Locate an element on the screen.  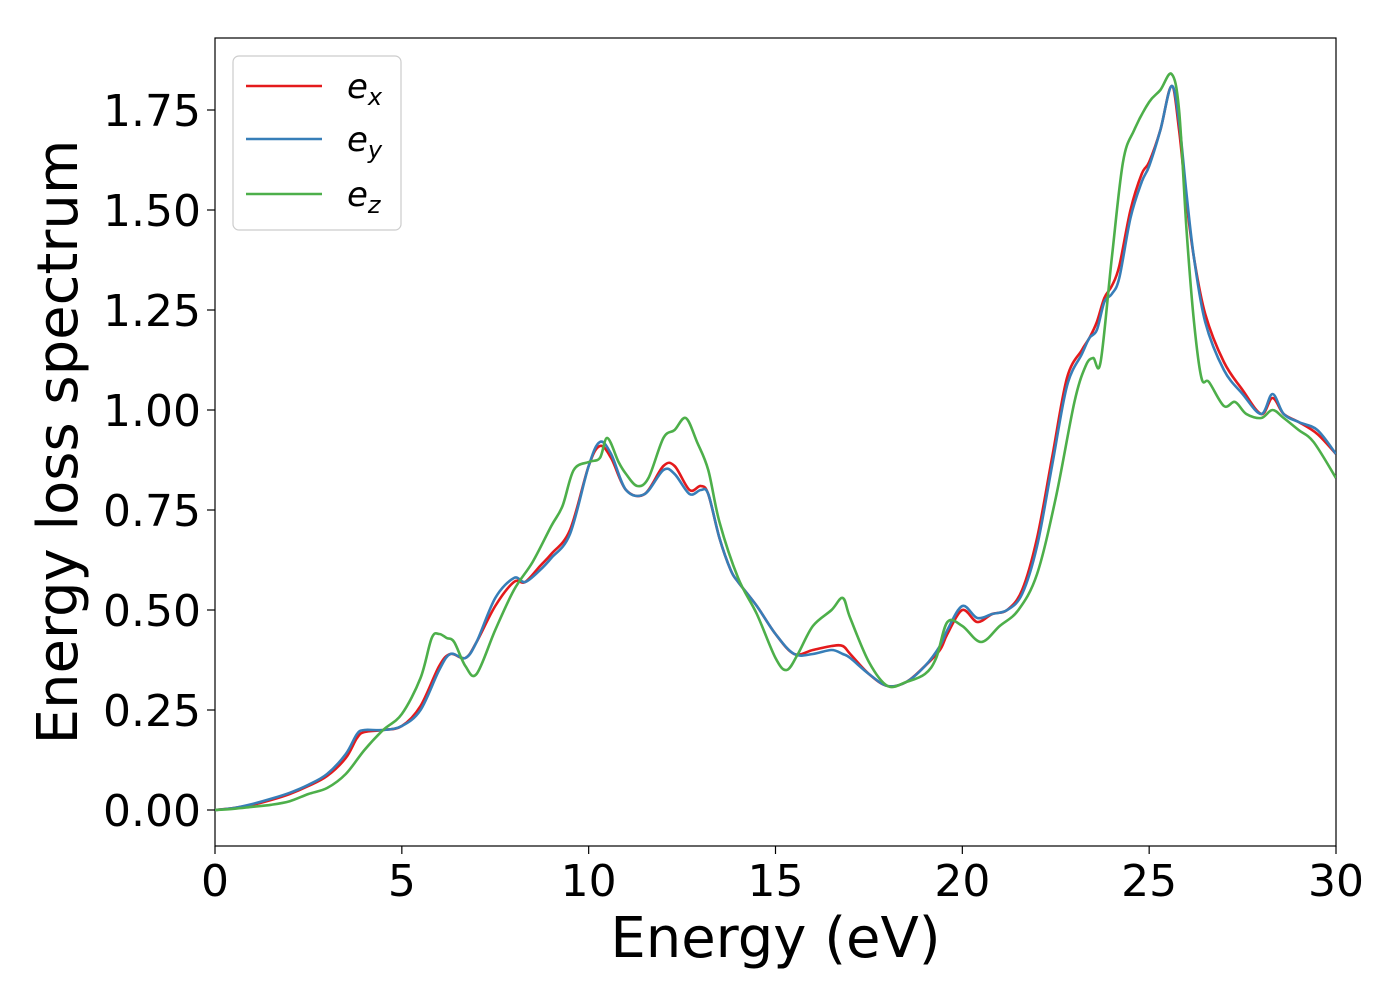
x-tick-label: 30 is located at coordinates (1336, 881).